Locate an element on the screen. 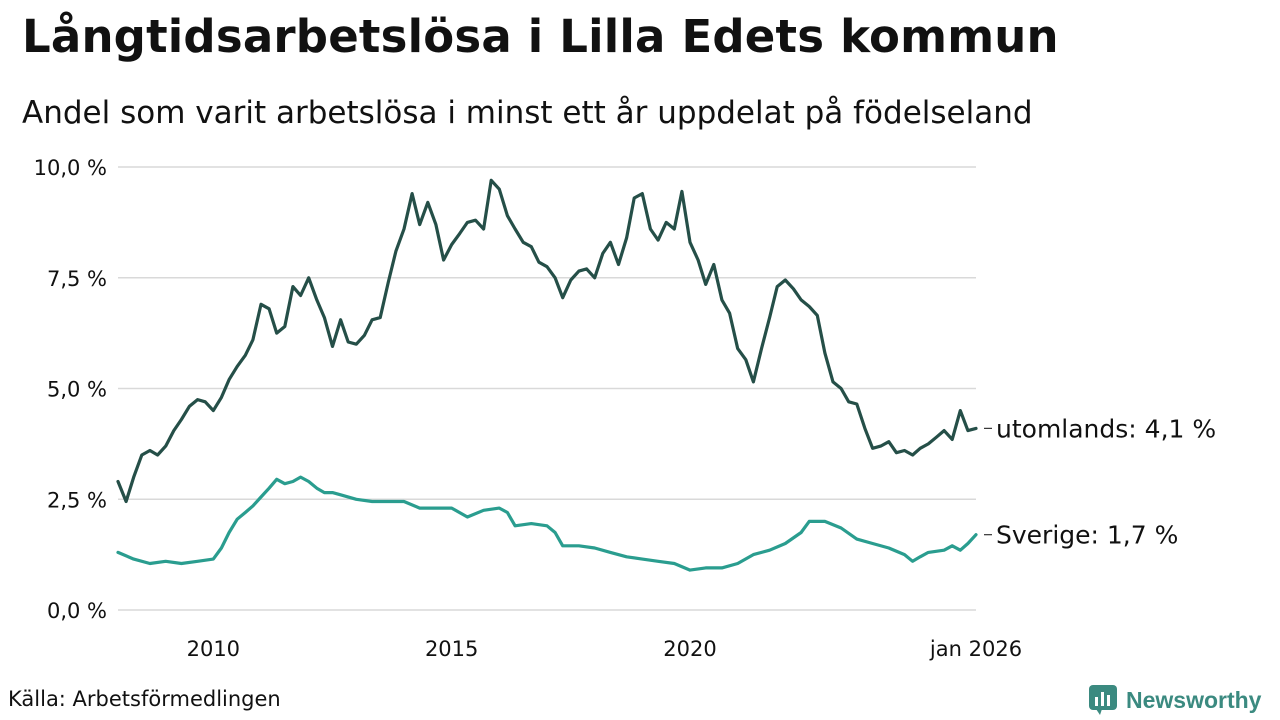  y-tick-label: 5,0 % is located at coordinates (77, 390).